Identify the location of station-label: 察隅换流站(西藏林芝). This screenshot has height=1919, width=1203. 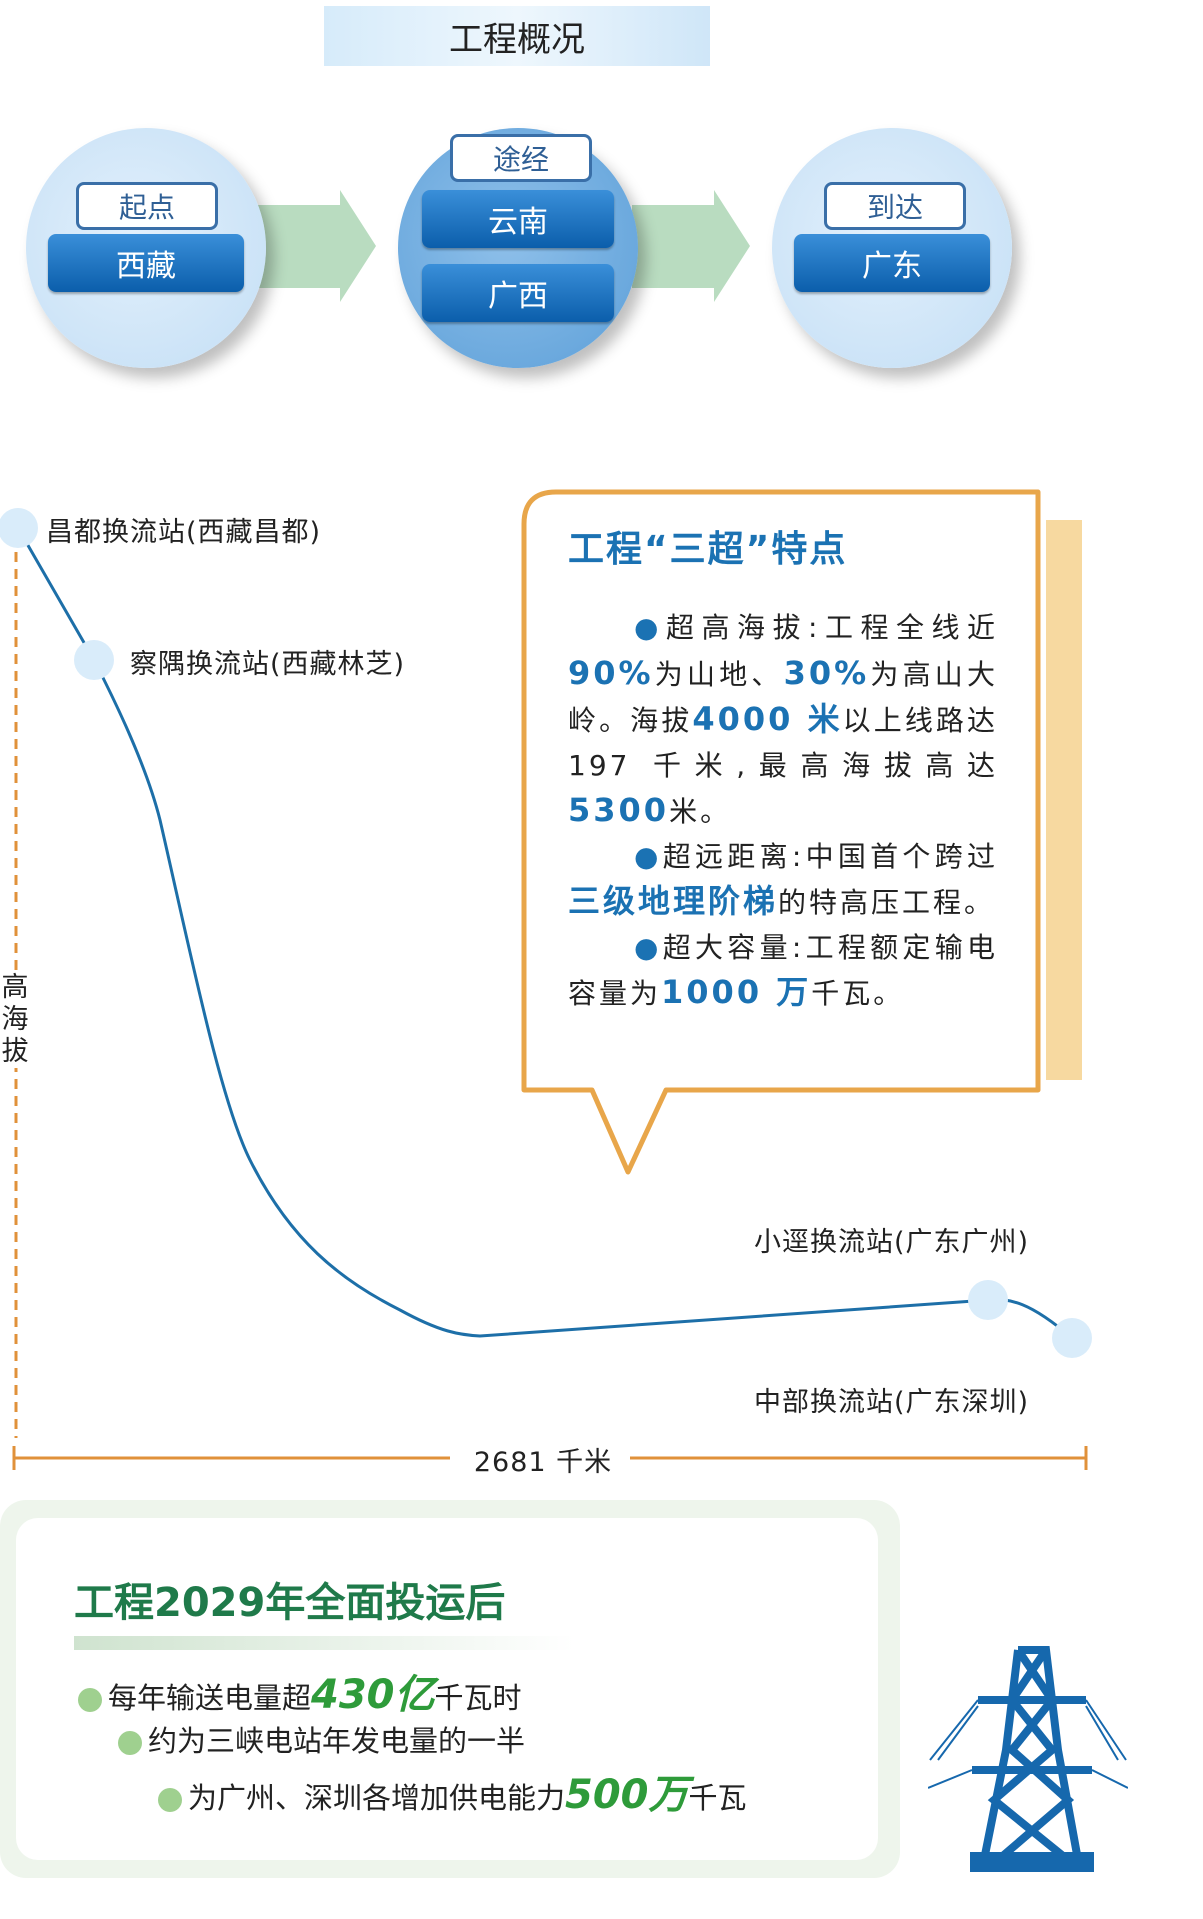
(268, 664).